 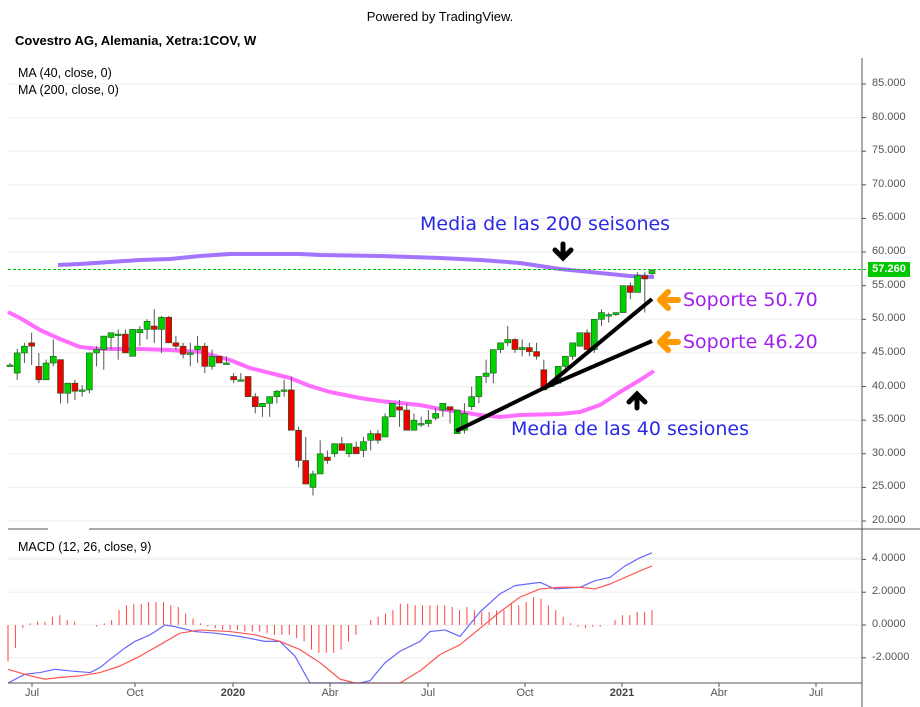 What do you see at coordinates (622, 693) in the screenshot?
I see `time-tick-label: 2021` at bounding box center [622, 693].